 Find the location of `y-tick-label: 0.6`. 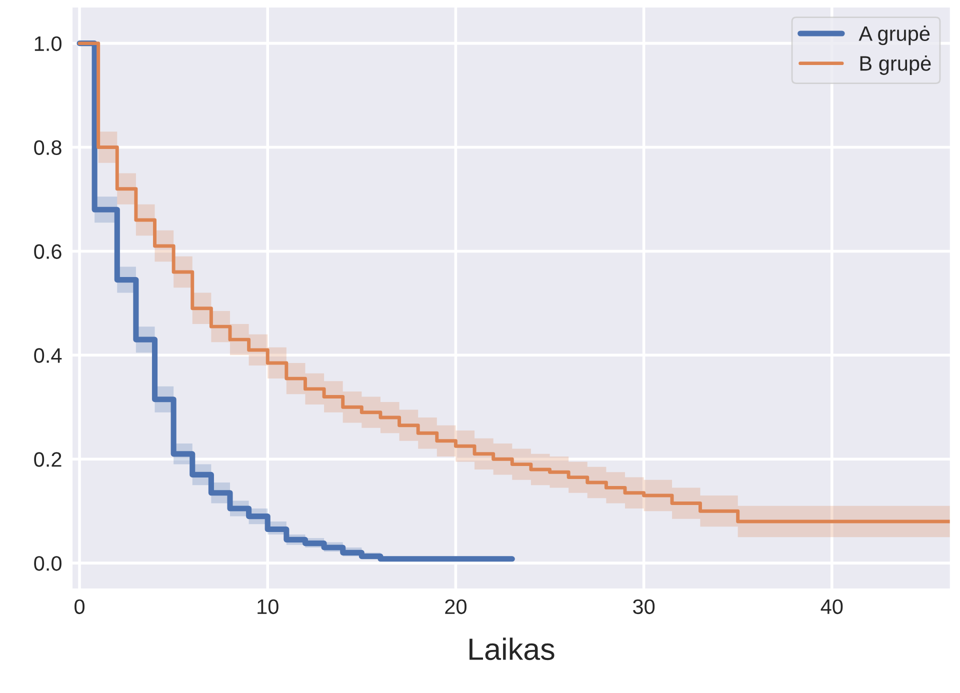

y-tick-label: 0.6 is located at coordinates (48, 251).